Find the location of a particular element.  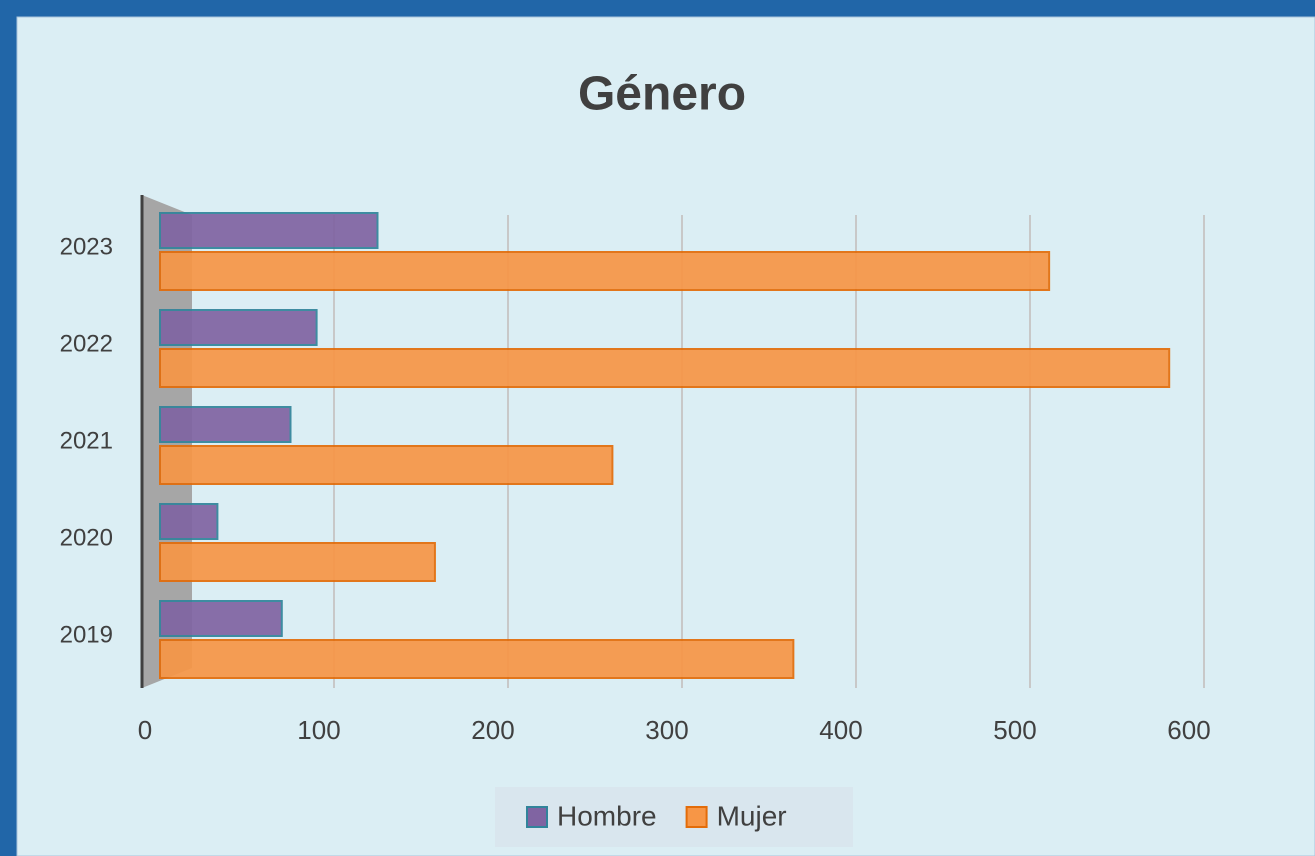

legend-label: Mujer is located at coordinates (752, 815).